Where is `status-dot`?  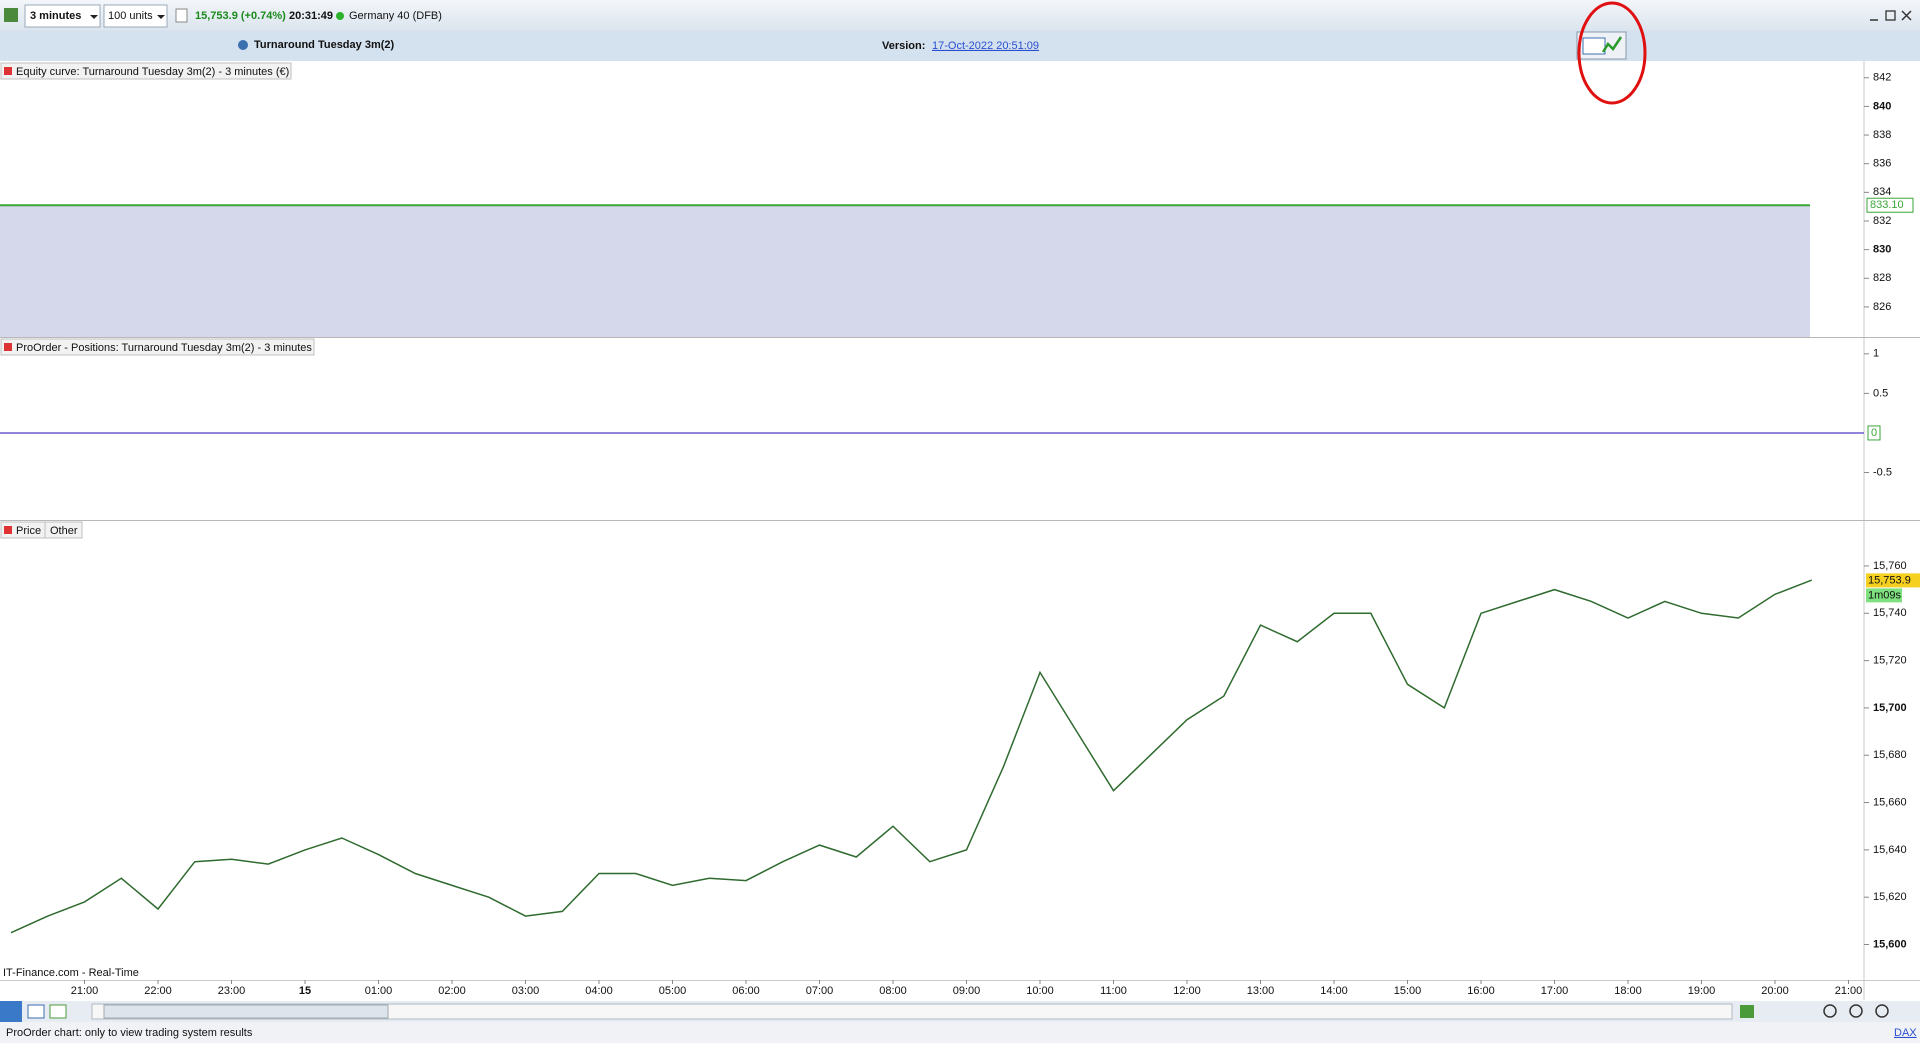
status-dot is located at coordinates (340, 16).